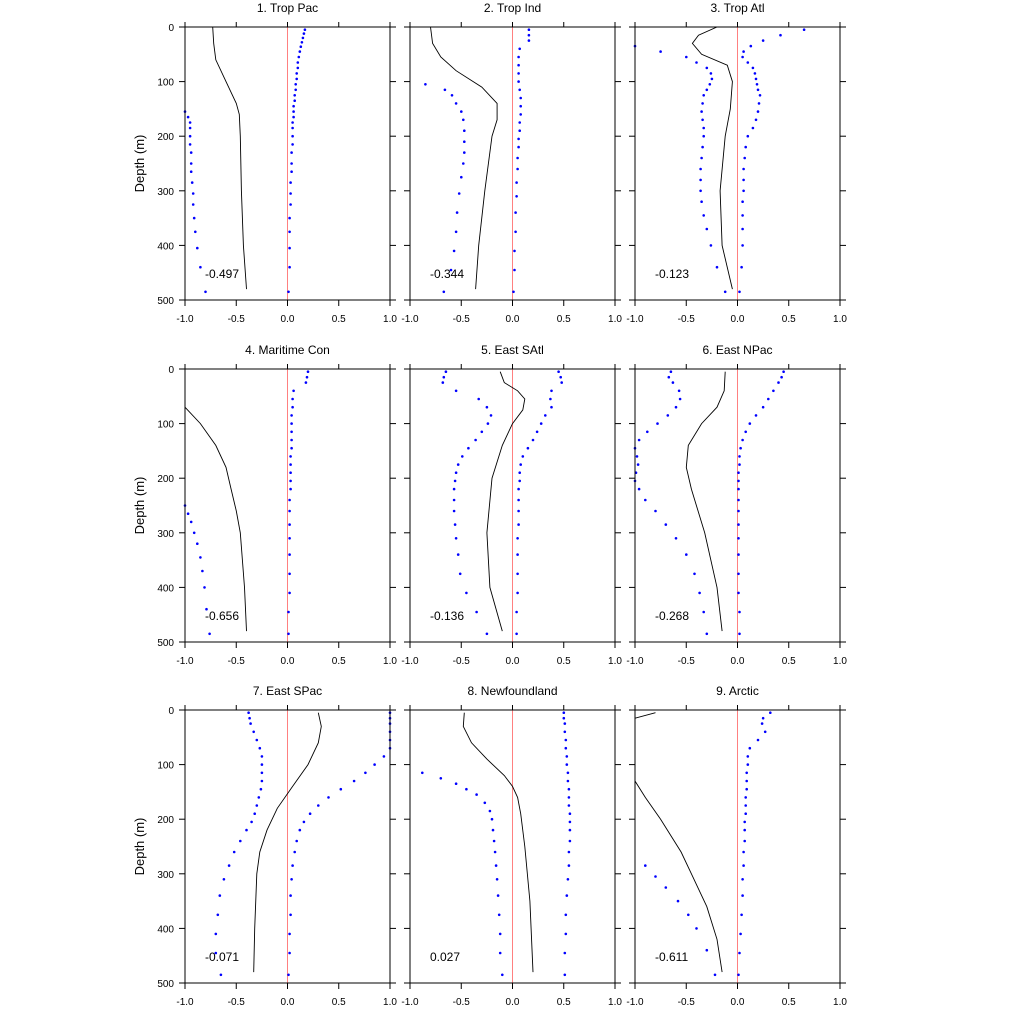  What do you see at coordinates (222, 274) in the screenshot?
I see `correlation-value: -0.497` at bounding box center [222, 274].